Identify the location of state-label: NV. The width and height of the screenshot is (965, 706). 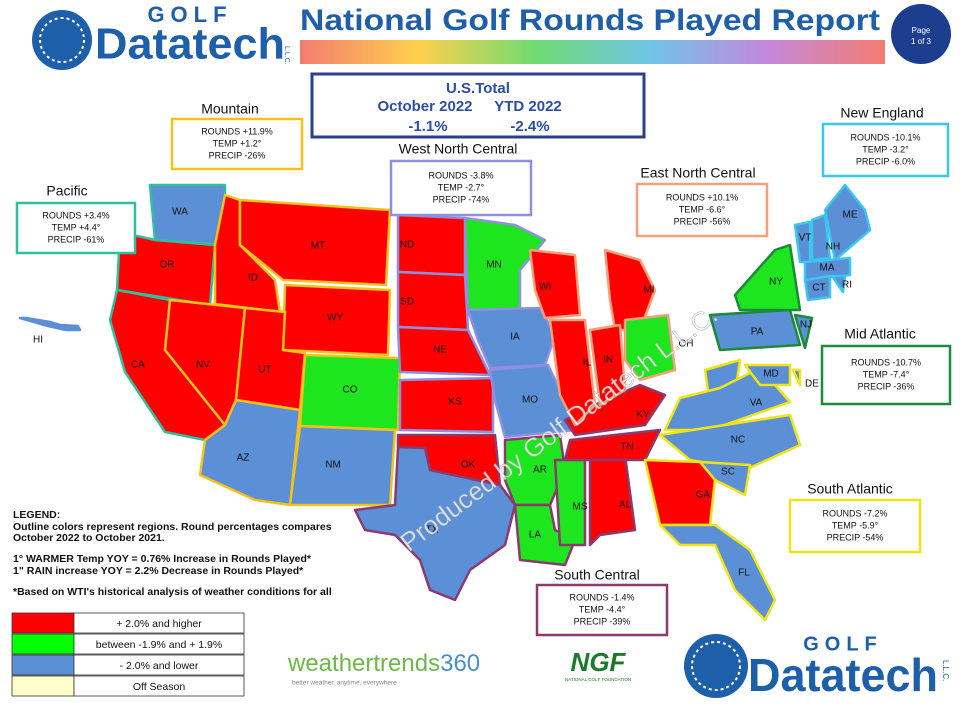
(203, 365).